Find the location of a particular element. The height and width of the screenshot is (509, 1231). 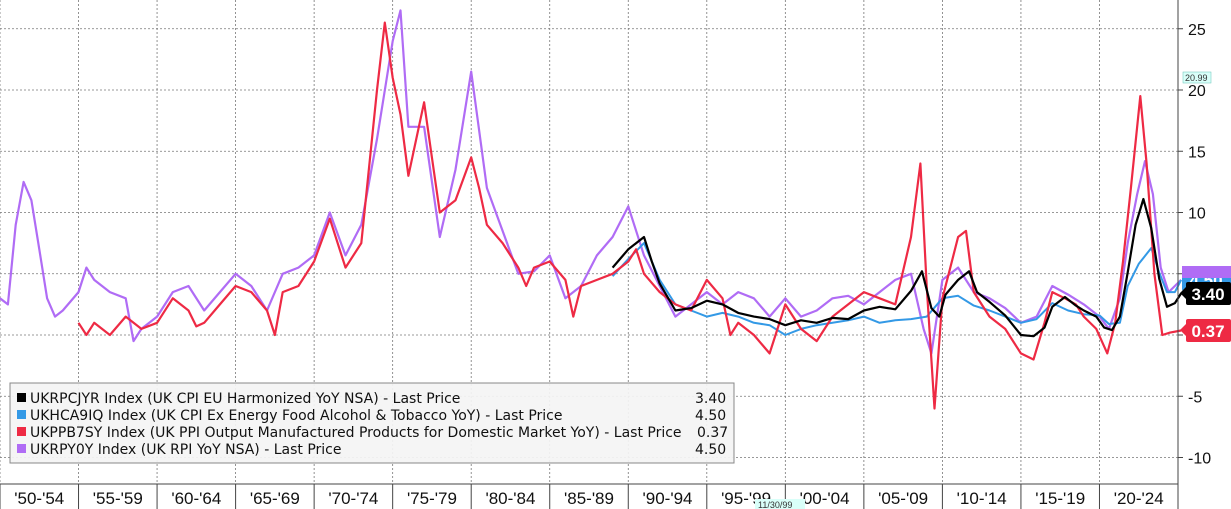

x-tick-label: '80-'84 is located at coordinates (510, 498).